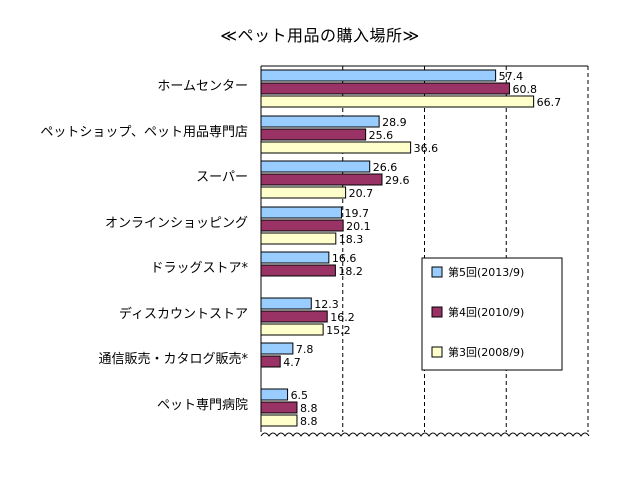 The width and height of the screenshot is (640, 480). Describe the element at coordinates (183, 314) in the screenshot. I see `category-label: ディスカウントストア` at that location.